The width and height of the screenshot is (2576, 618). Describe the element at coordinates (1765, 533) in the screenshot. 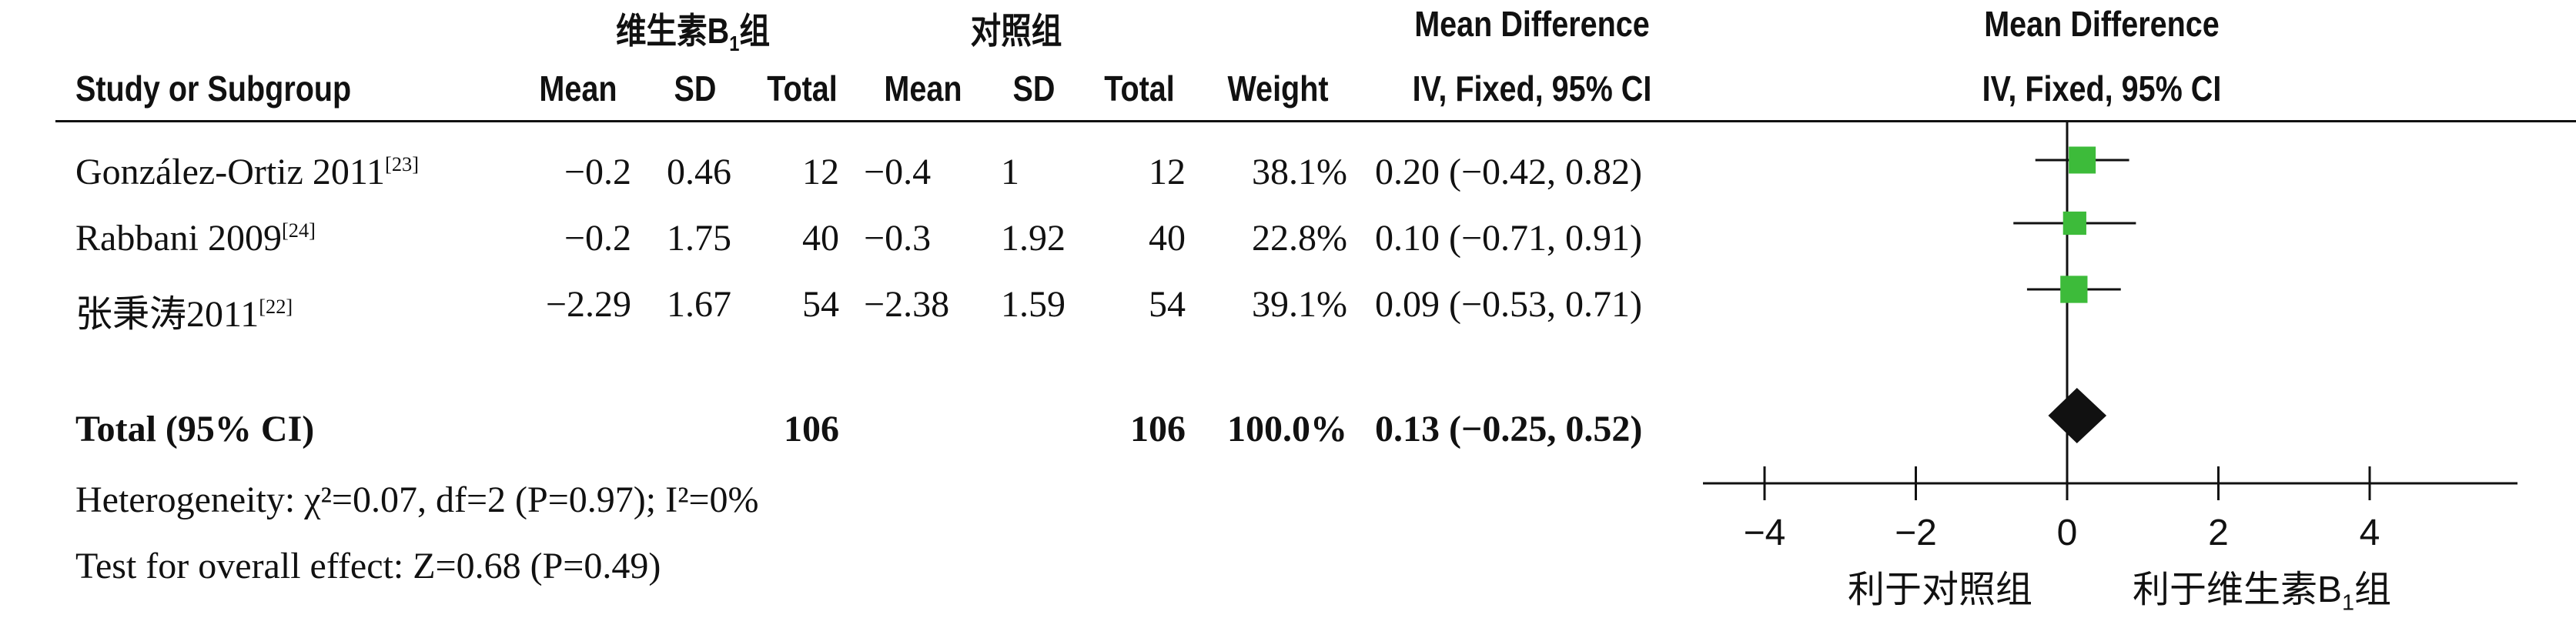

I see `x-tick-label: −4` at that location.